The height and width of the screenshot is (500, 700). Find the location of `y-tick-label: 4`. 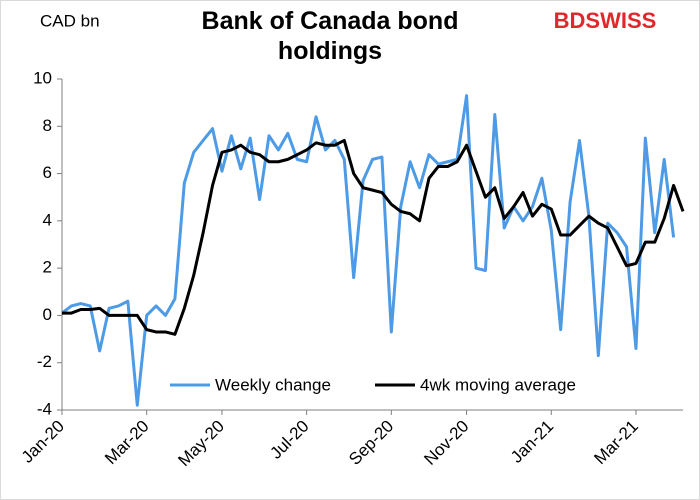

y-tick-label: 4 is located at coordinates (47, 219).